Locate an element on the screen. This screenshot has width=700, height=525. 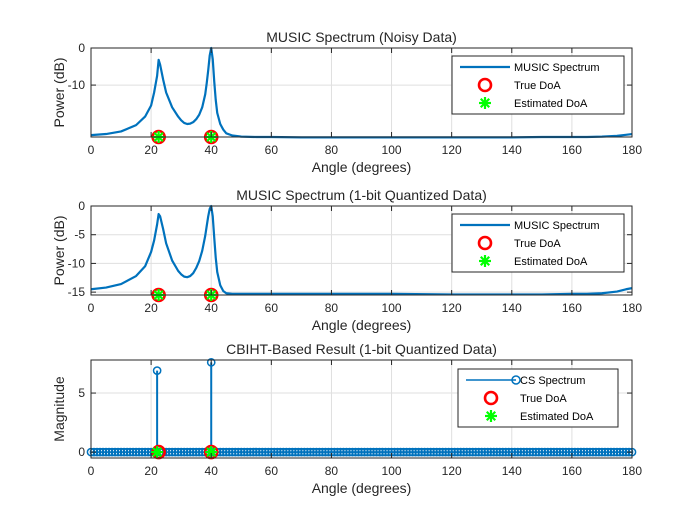
axes-frame is located at coordinates (361, 409).